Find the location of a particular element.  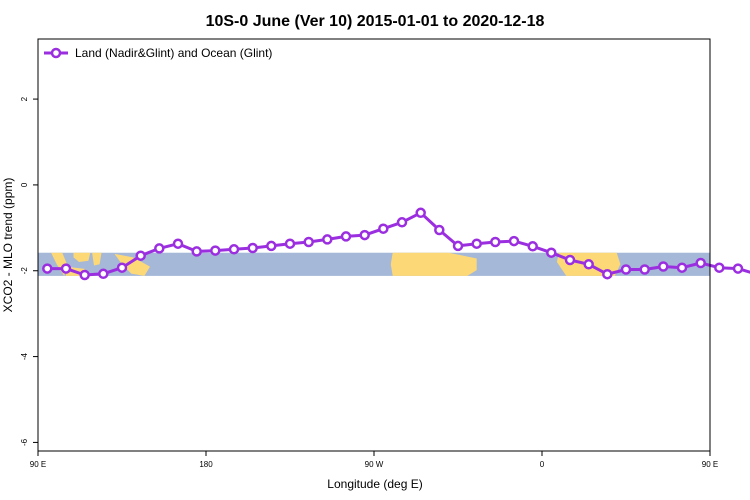

y-axis-label: XCO2 - MLO trend (ppm) is located at coordinates (8, 245).